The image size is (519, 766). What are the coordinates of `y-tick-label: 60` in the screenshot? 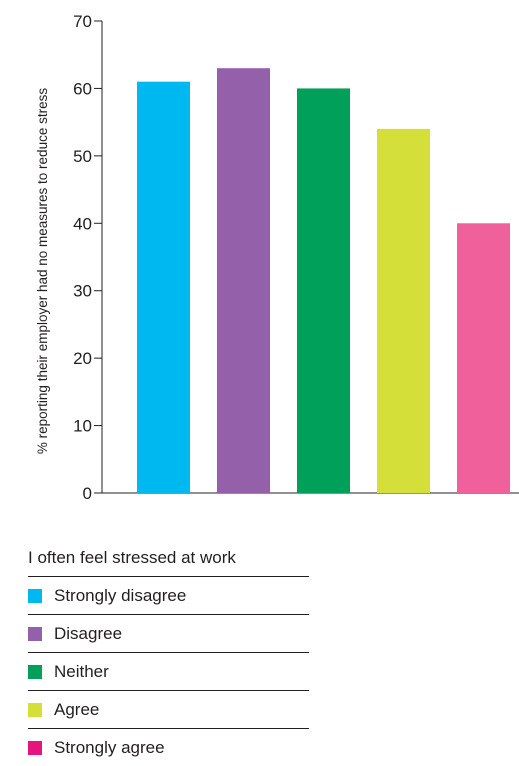 It's located at (82, 88).